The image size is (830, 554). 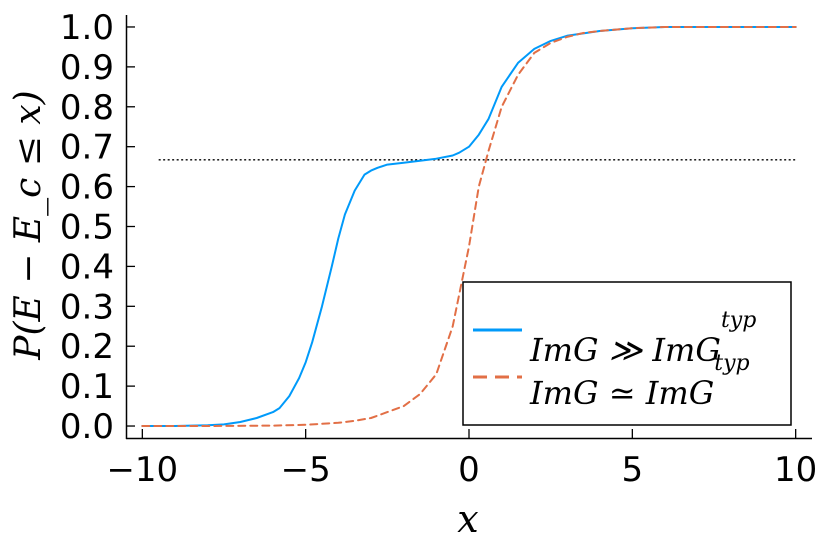 I want to click on y-tick-label: 0.4, so click(x=87, y=267).